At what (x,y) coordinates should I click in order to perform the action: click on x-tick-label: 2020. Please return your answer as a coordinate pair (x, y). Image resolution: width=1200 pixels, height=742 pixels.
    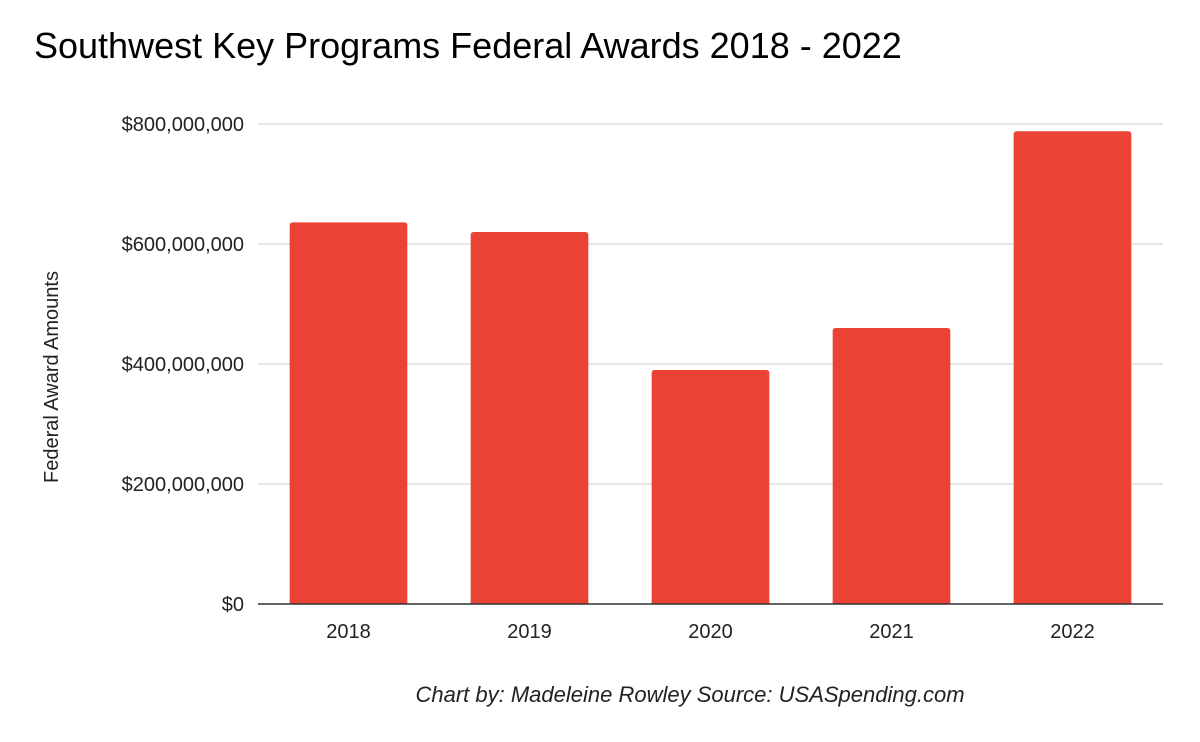
    Looking at the image, I should click on (710, 632).